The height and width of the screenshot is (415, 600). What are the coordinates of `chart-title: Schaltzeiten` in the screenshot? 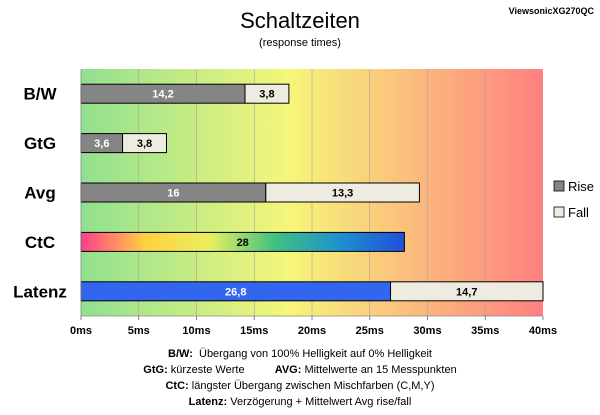 It's located at (300, 20).